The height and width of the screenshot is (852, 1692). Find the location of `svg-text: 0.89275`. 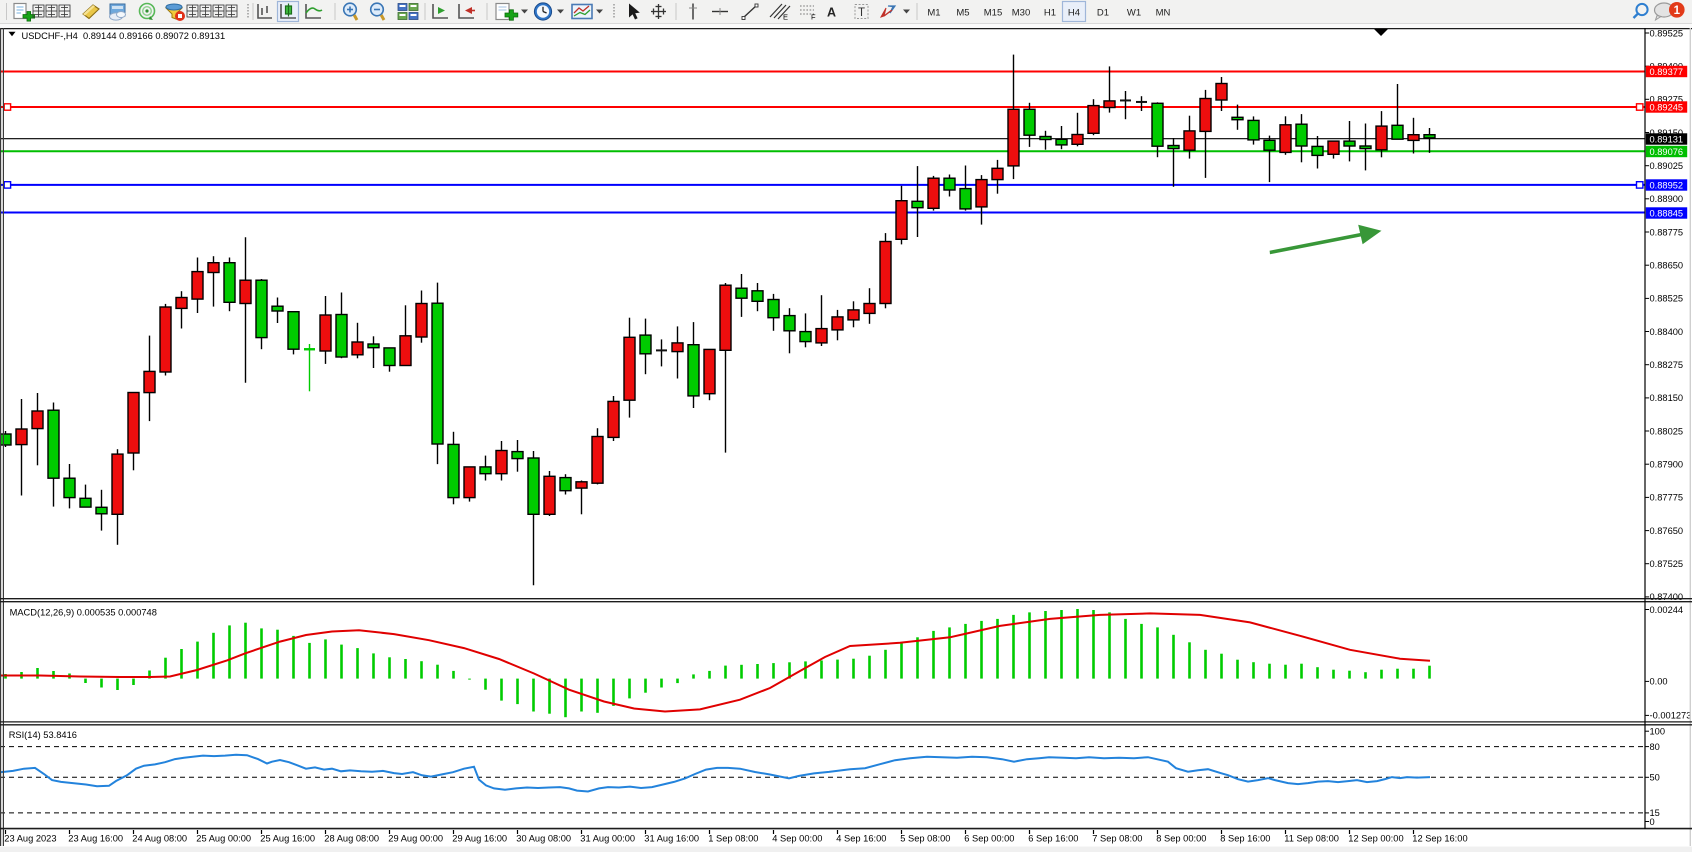

svg-text: 0.89275 is located at coordinates (1667, 100).